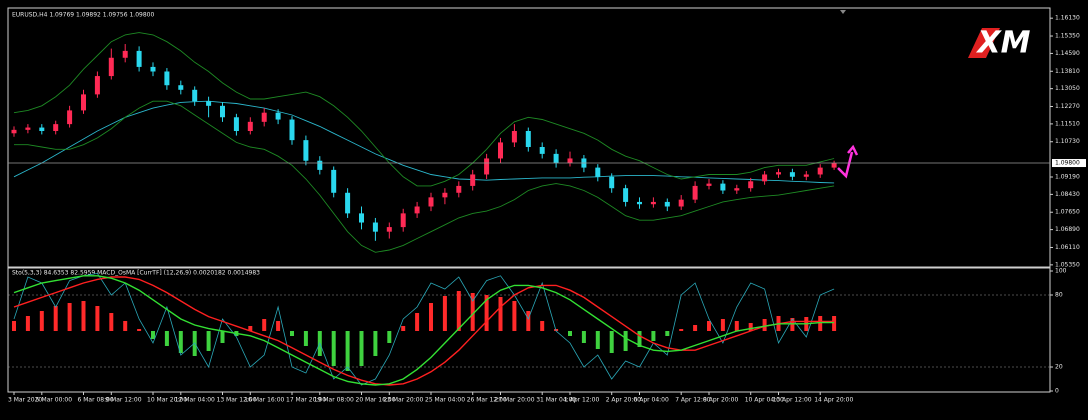 This screenshot has width=1088, height=420. Describe the element at coordinates (1067, 264) in the screenshot. I see `y-tick-label: 1.05350` at that location.